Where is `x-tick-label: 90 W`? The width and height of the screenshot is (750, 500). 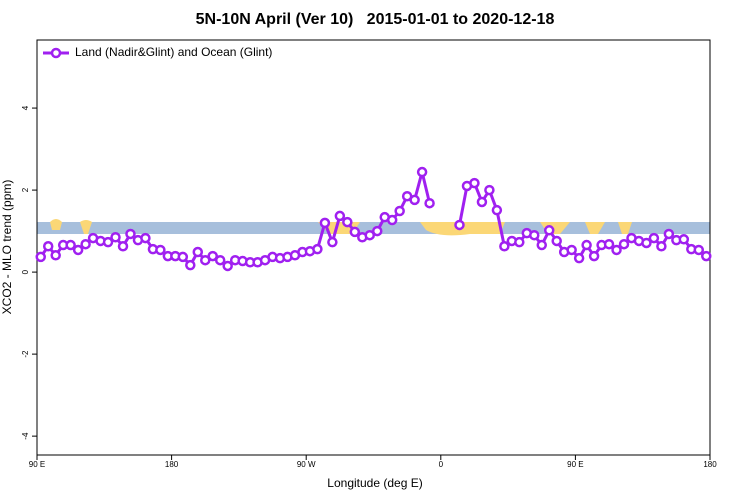
x-tick-label: 90 W is located at coordinates (306, 464).